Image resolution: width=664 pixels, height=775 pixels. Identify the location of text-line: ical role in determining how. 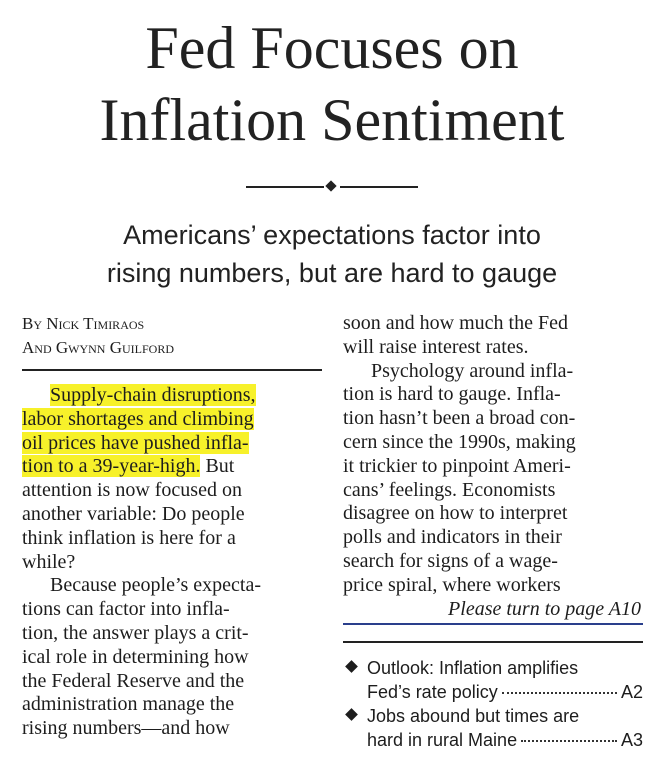
(135, 656).